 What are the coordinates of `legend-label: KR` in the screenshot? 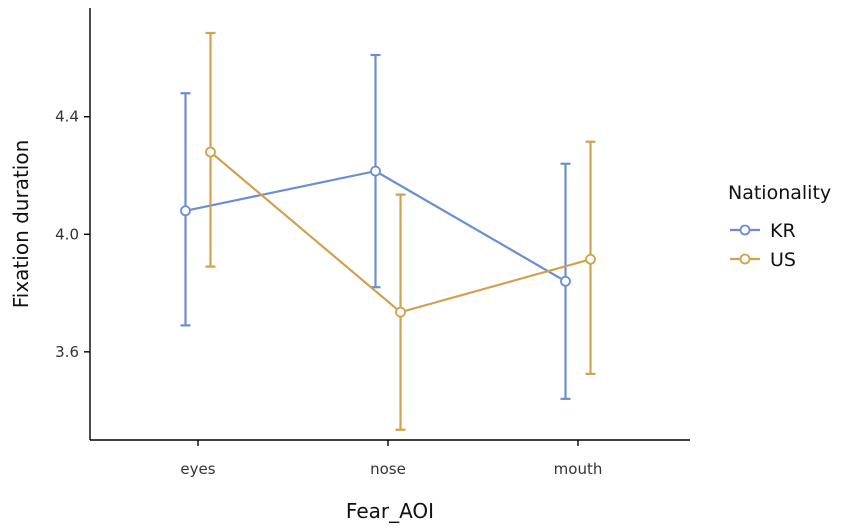 It's located at (783, 231).